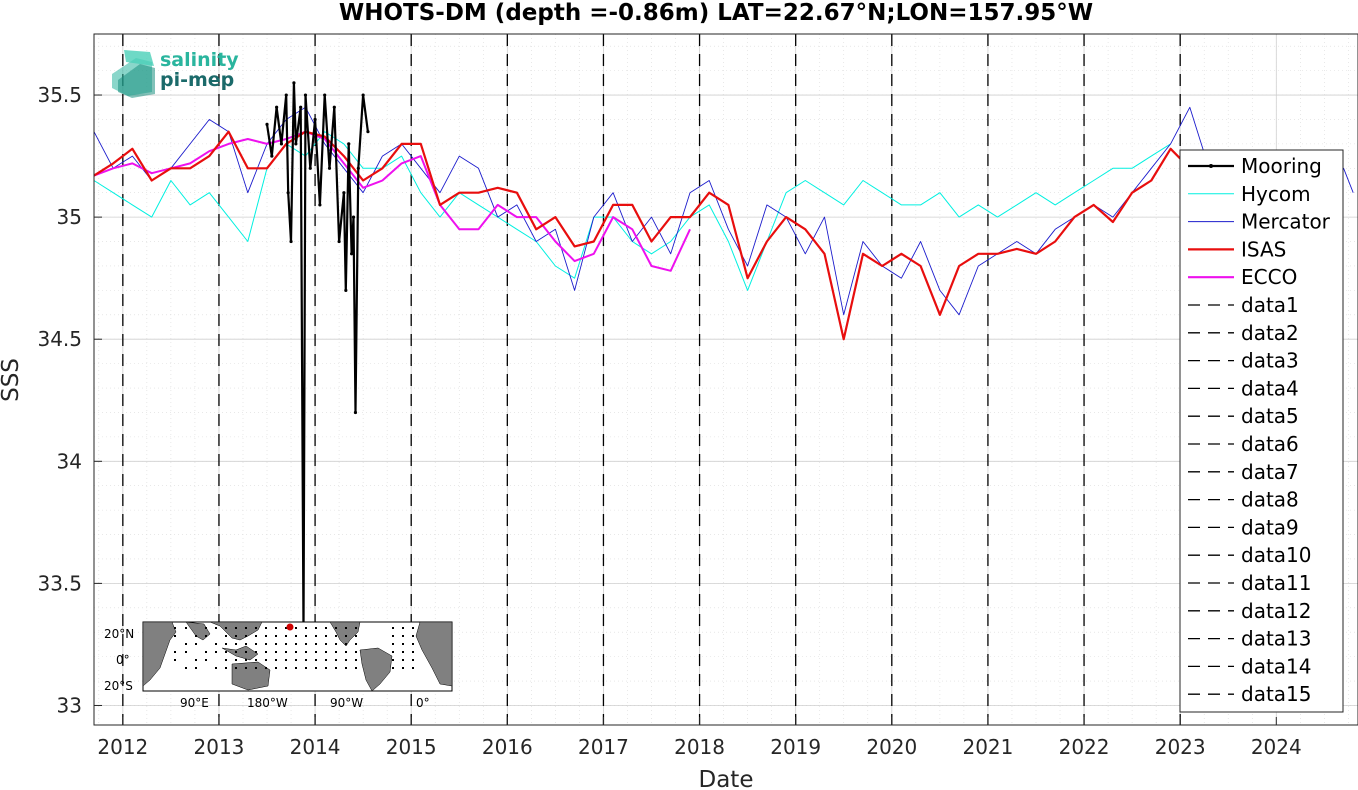  Describe the element at coordinates (69, 705) in the screenshot. I see `y-tick-label: 33` at that location.